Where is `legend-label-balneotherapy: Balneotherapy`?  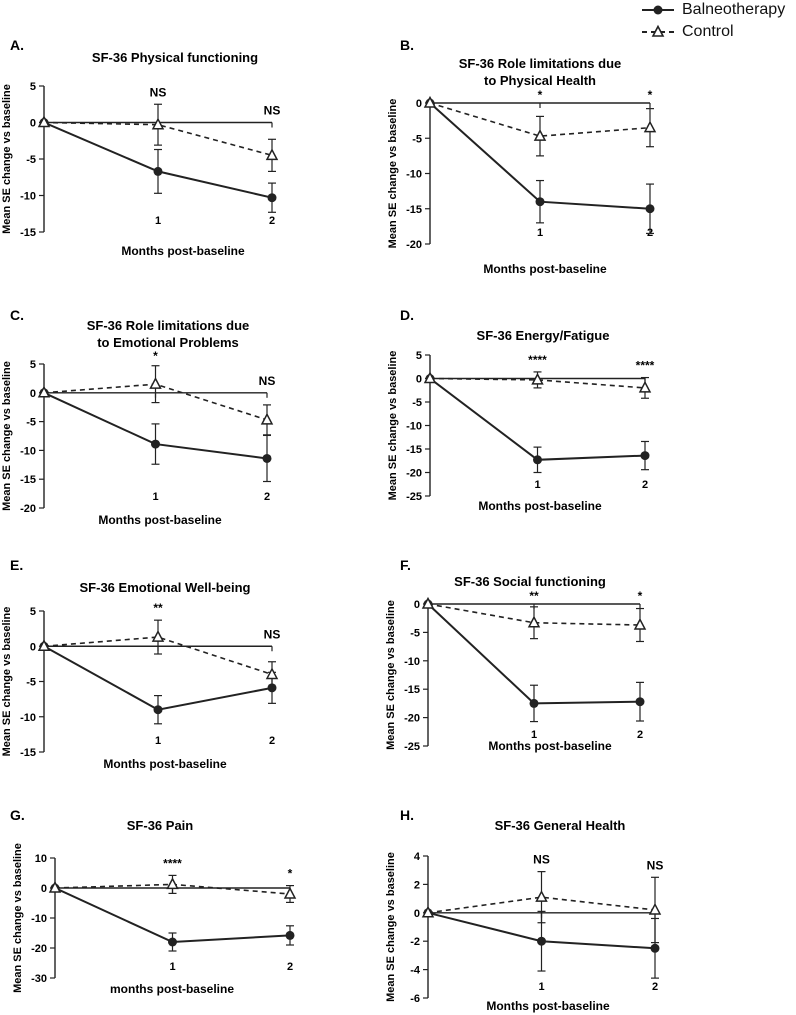 legend-label-balneotherapy: Balneotherapy is located at coordinates (734, 9).